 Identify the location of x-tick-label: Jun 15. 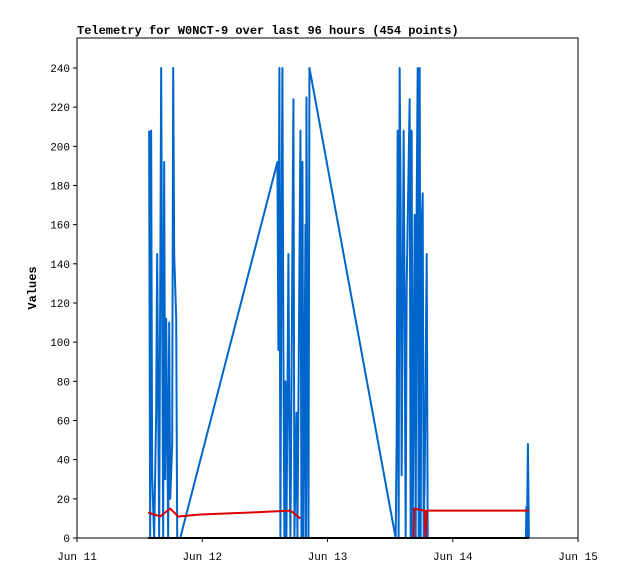
(578, 558).